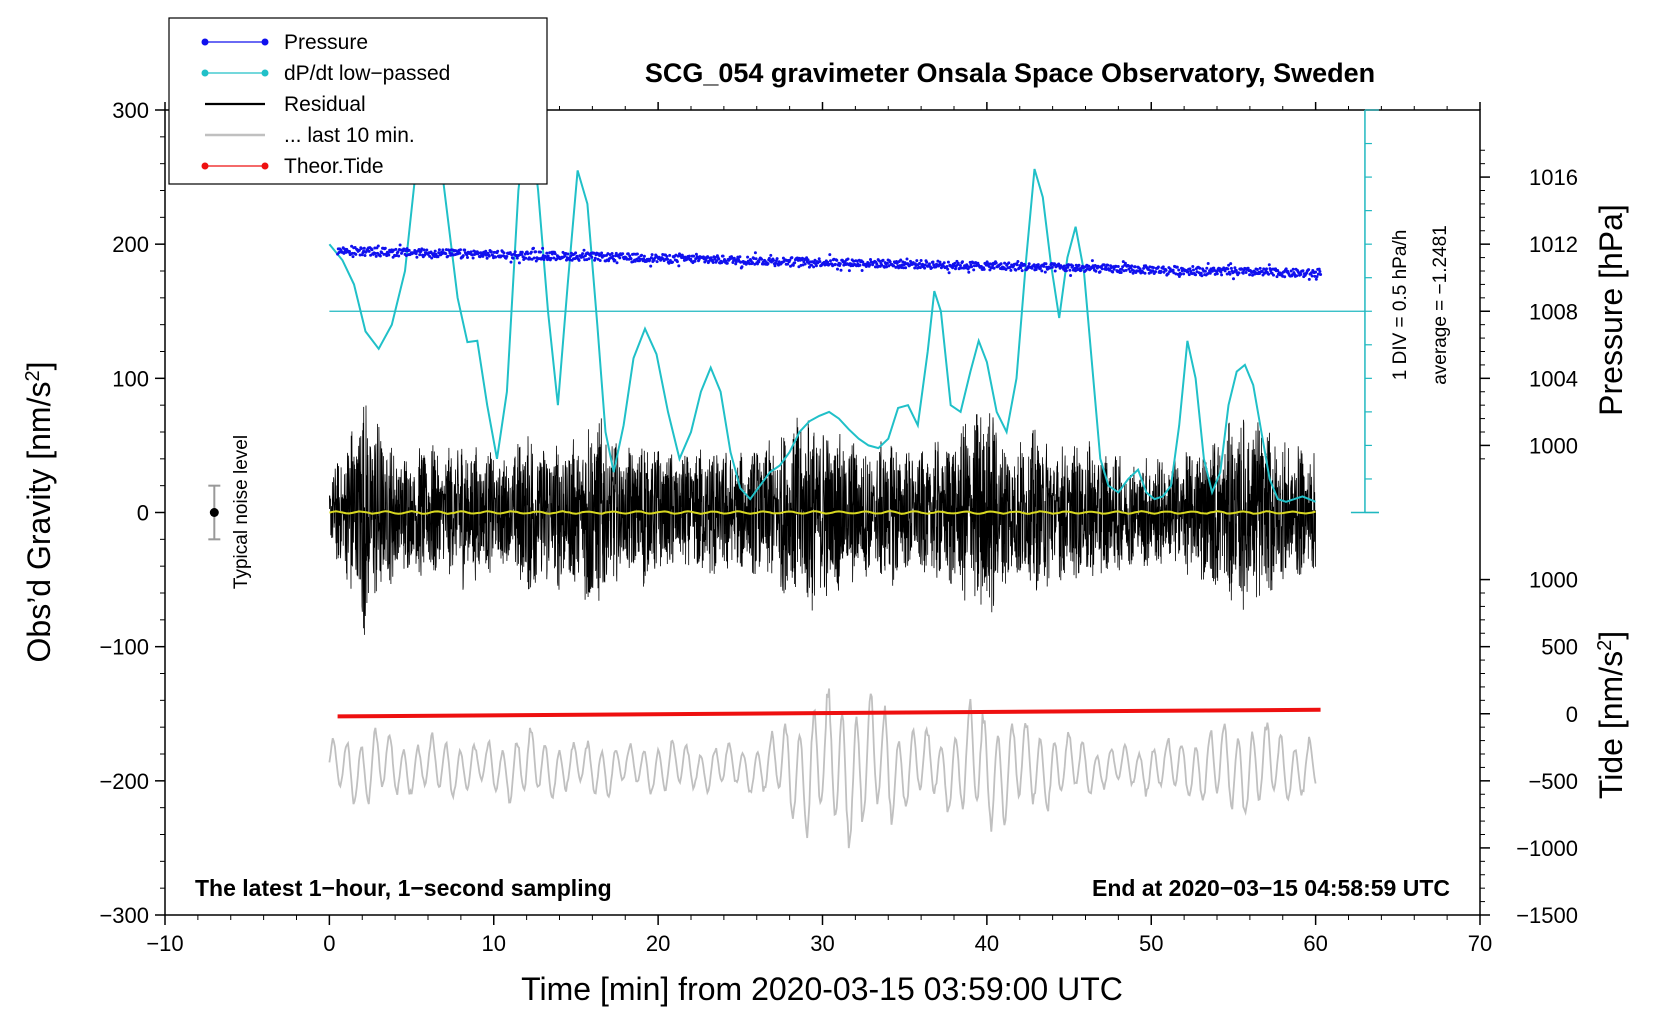 This screenshot has height=1020, width=1660. What do you see at coordinates (39, 366) in the screenshot?
I see `y-axis-title-close: ]` at bounding box center [39, 366].